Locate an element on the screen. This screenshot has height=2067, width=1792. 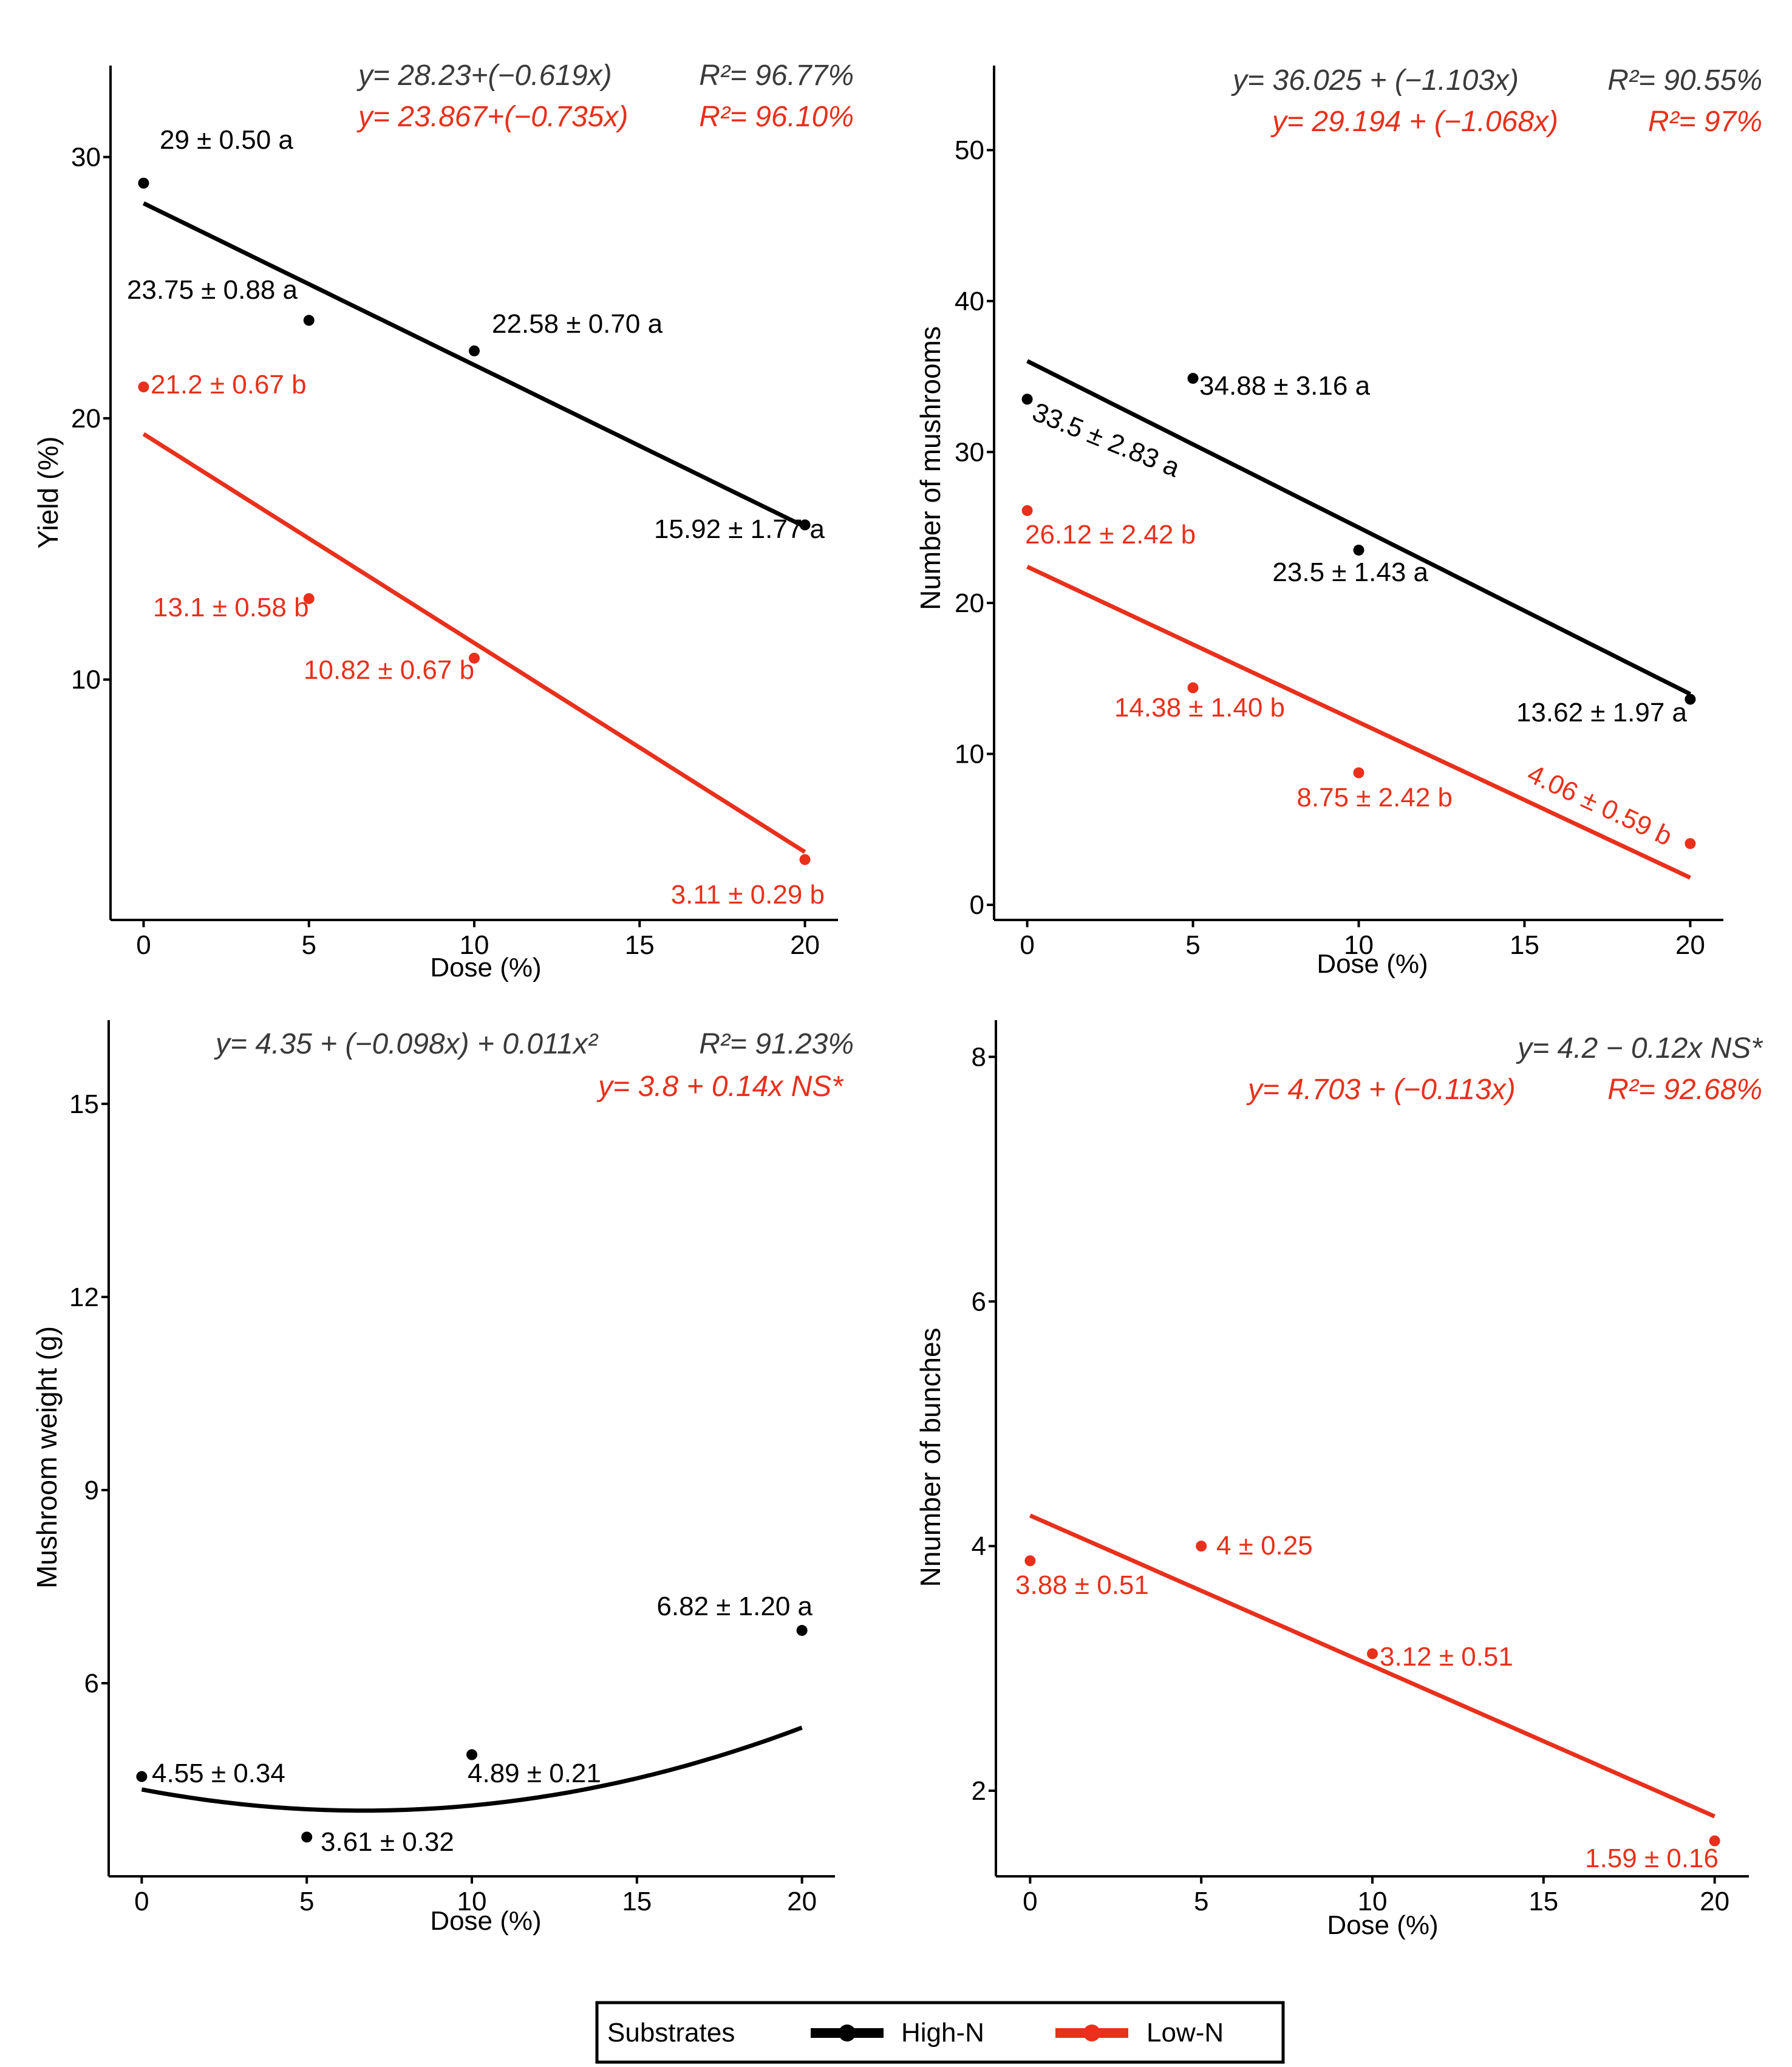
r2-low-n: R²= 97% is located at coordinates (1705, 122).